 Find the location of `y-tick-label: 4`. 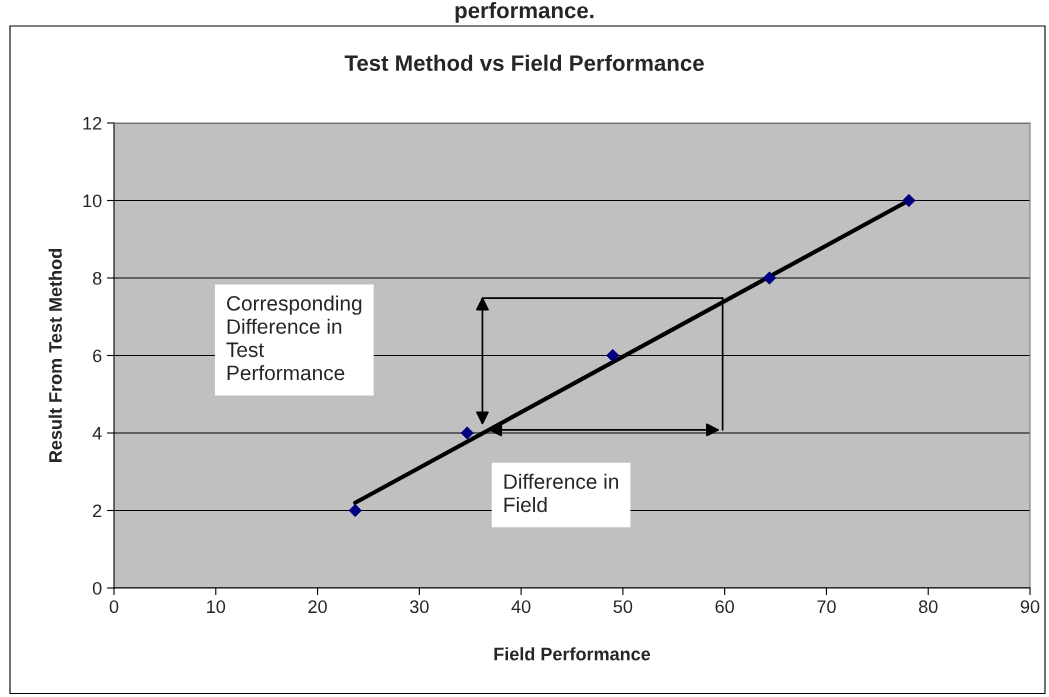

y-tick-label: 4 is located at coordinates (97, 433).